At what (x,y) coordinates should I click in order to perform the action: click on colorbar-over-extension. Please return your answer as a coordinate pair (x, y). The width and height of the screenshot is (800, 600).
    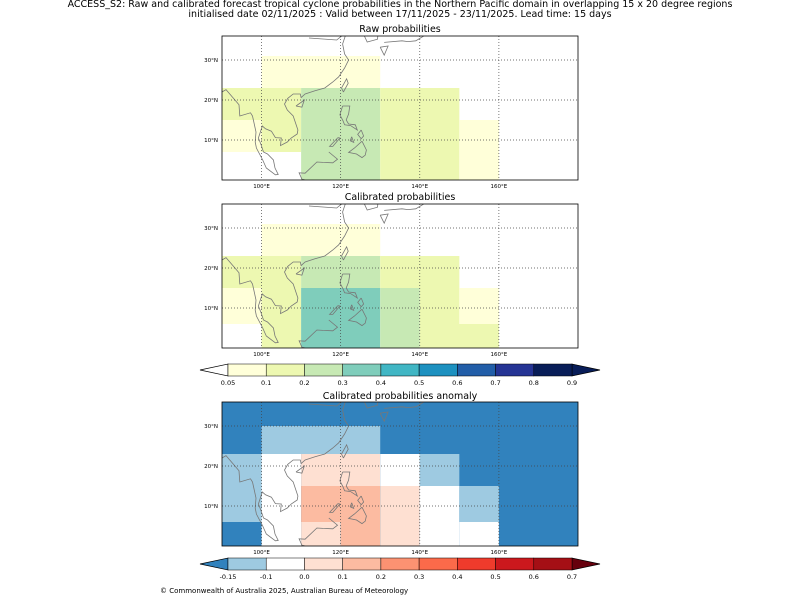
    Looking at the image, I should click on (586, 564).